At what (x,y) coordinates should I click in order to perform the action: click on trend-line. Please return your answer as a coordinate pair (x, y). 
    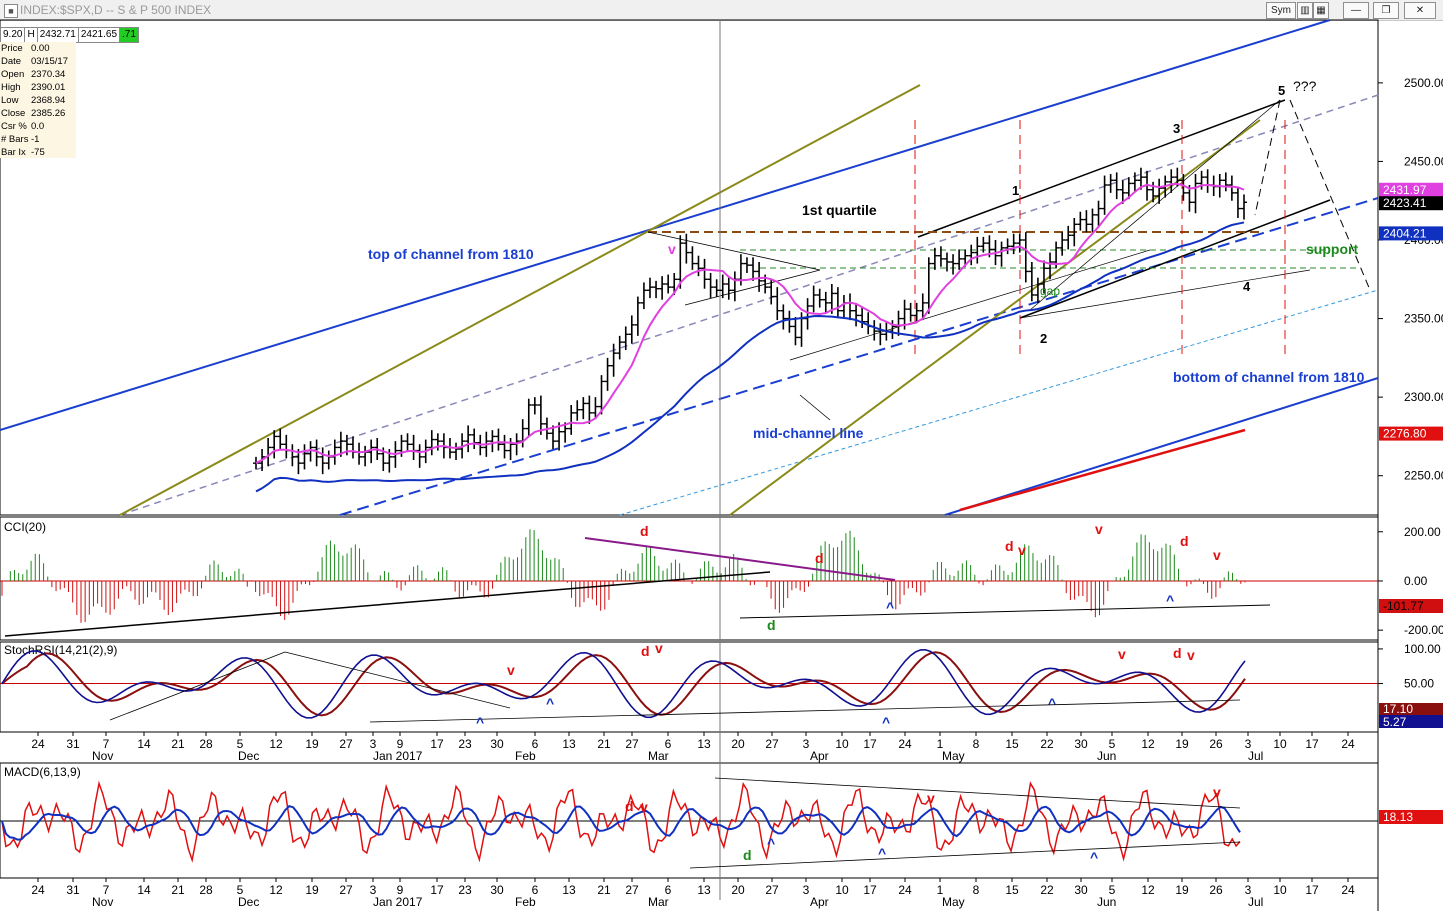
    Looking at the image, I should click on (1267, 157).